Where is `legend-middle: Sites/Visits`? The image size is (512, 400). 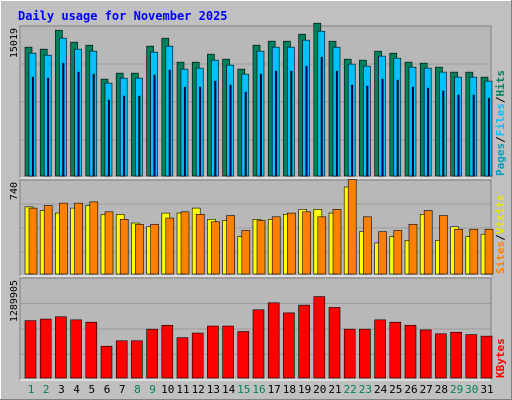
legend-middle: Sites/Visits is located at coordinates (500, 235).